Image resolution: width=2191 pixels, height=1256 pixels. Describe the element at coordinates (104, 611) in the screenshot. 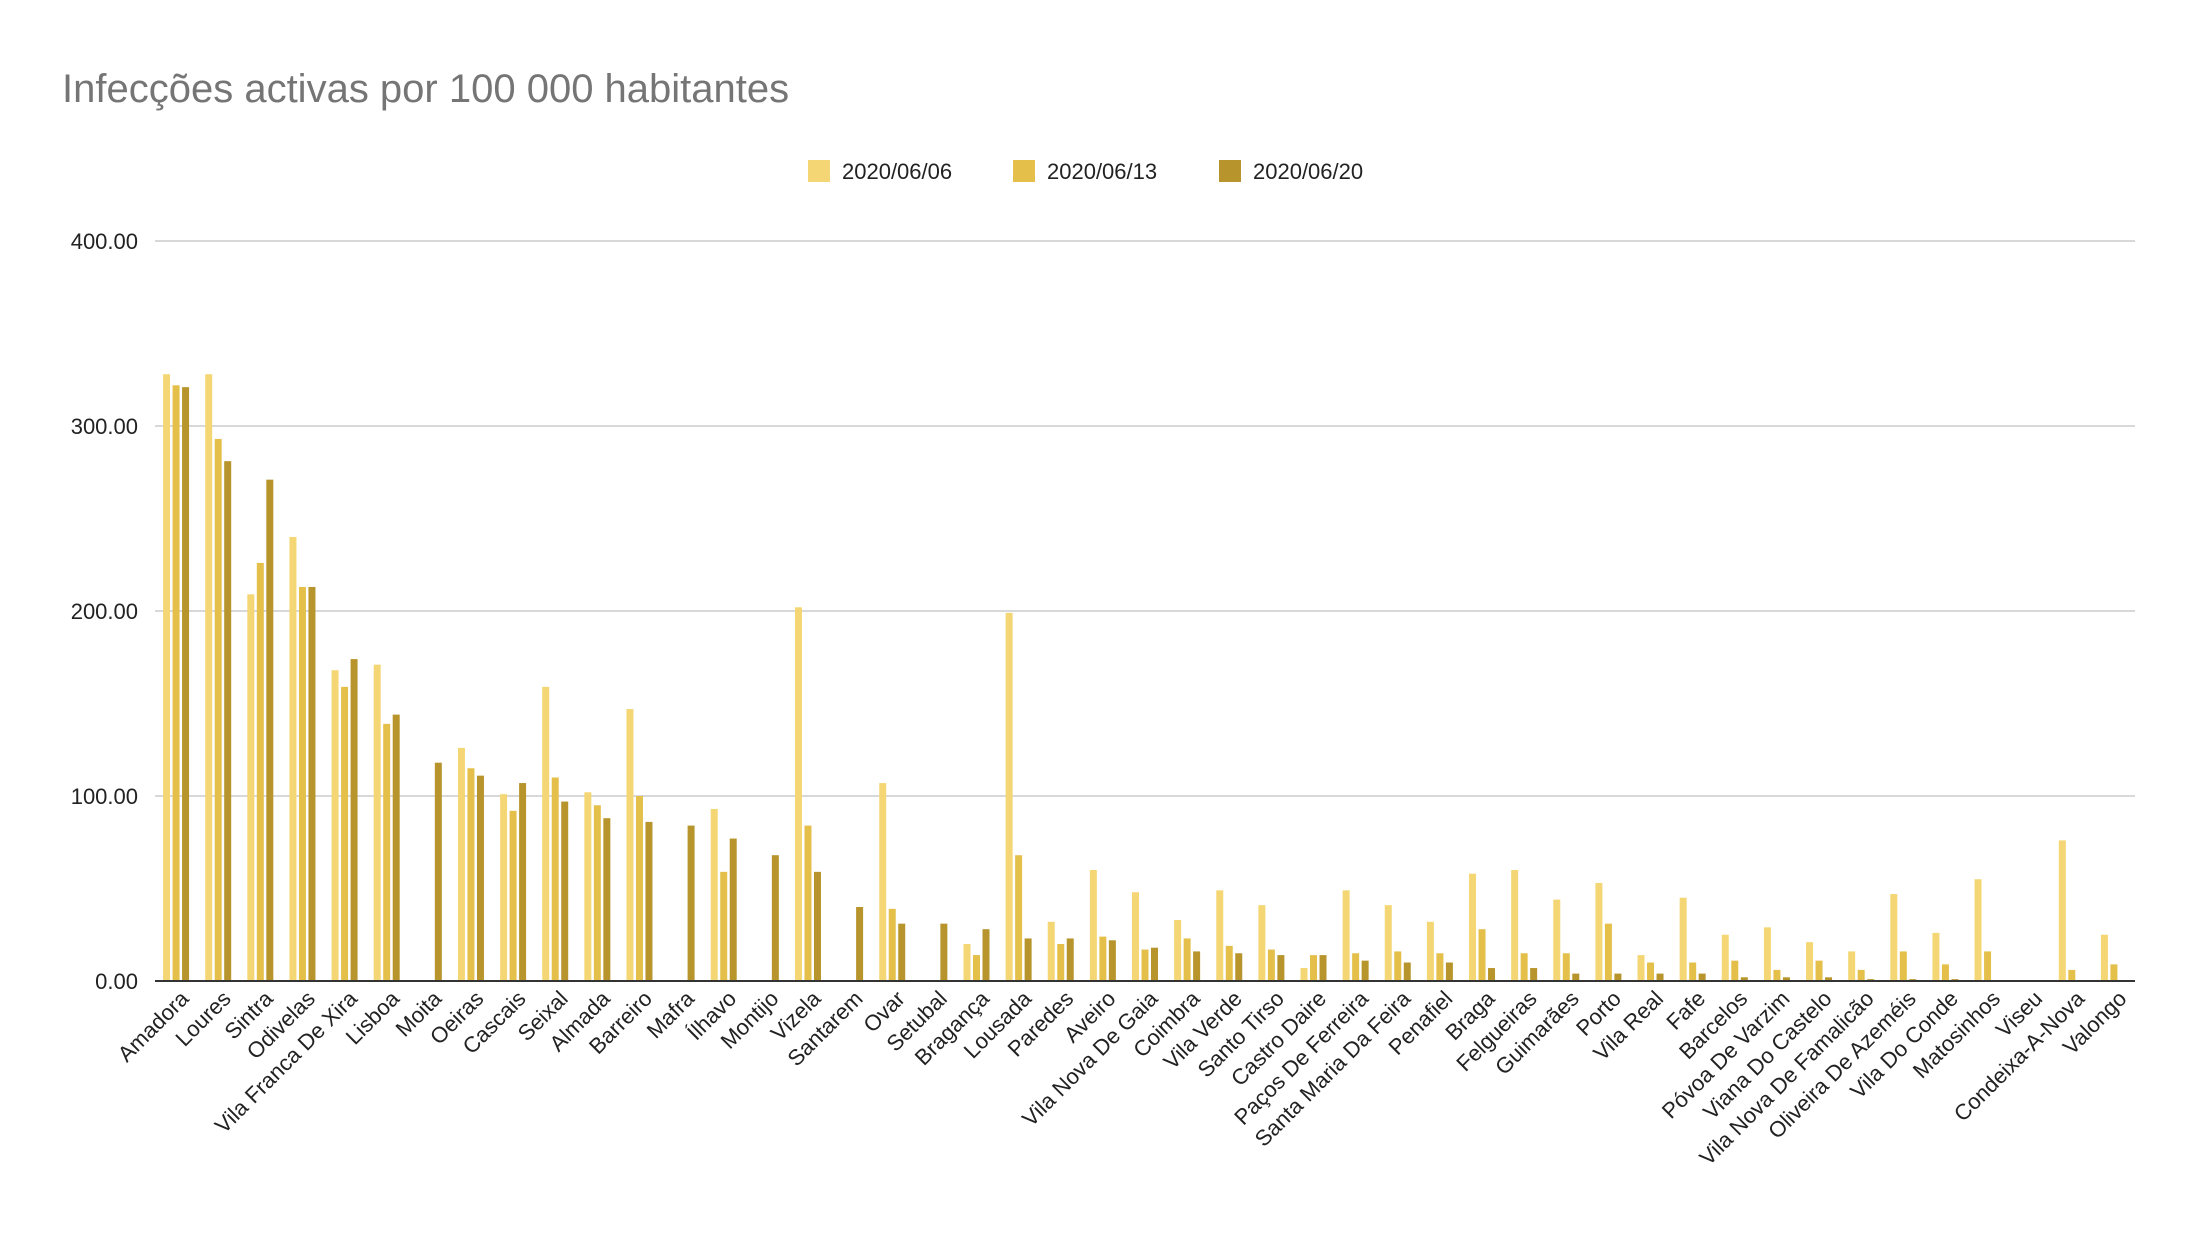

I see `y-axis: 0.00 100.00 200.00 300.00 400.00` at that location.